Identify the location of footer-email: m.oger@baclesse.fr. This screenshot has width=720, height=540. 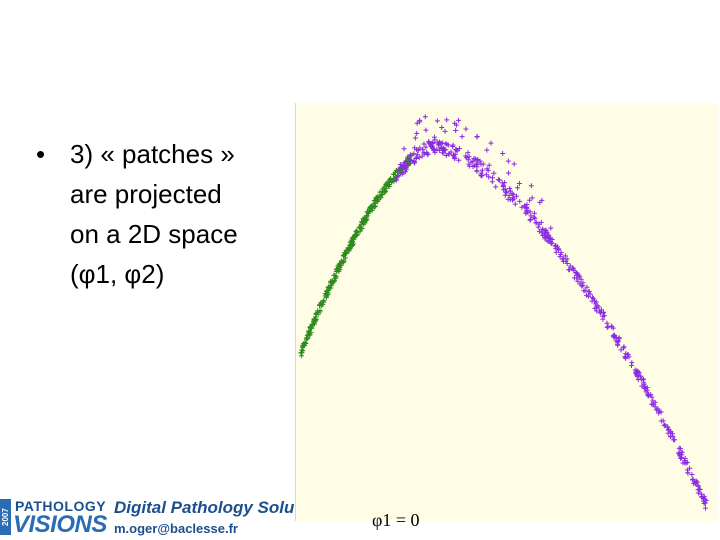
(176, 528).